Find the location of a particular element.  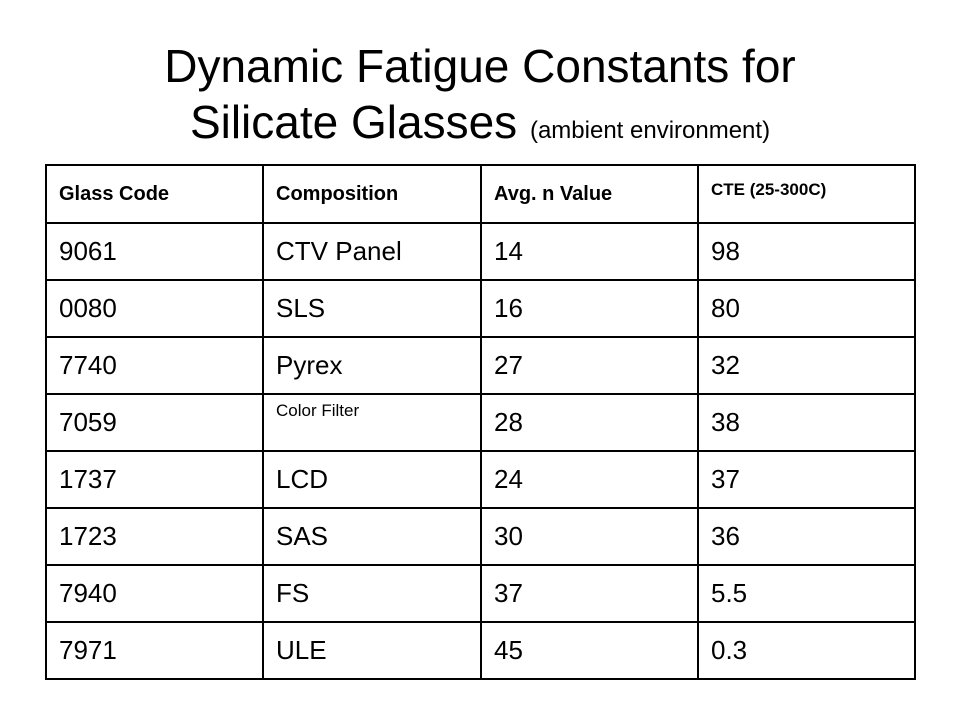

table-row: 1723 SAS 30 36 is located at coordinates (480, 536).